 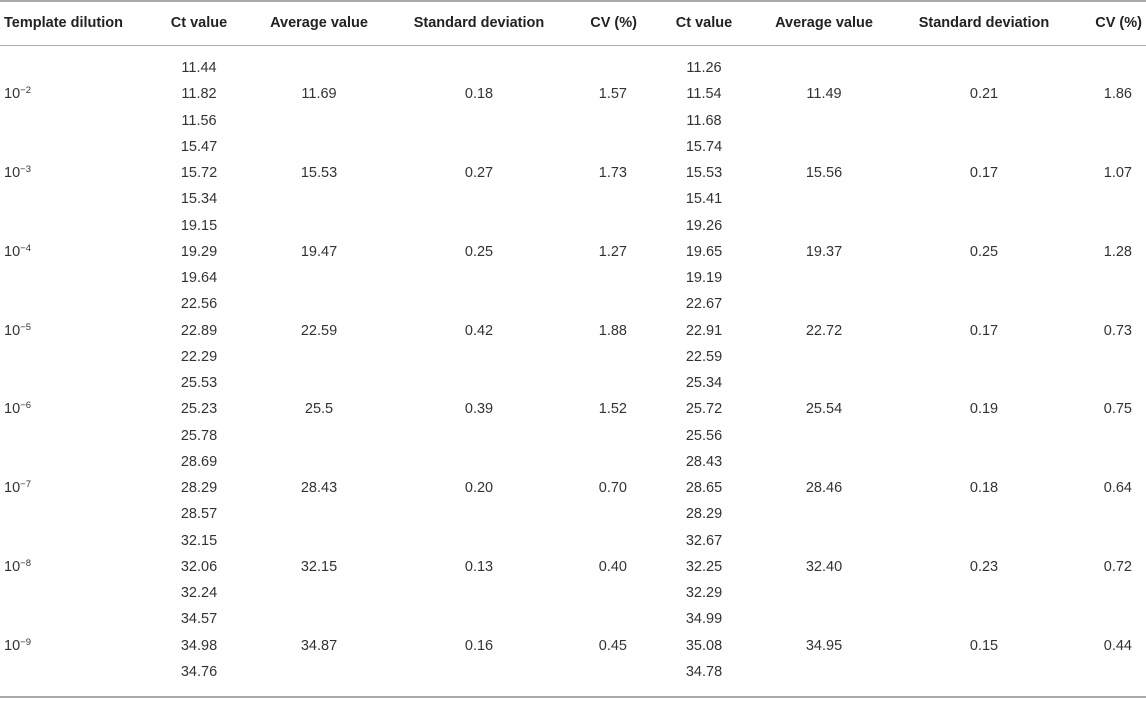 I want to click on standard-deviation-cell: 0.23, so click(x=984, y=566).